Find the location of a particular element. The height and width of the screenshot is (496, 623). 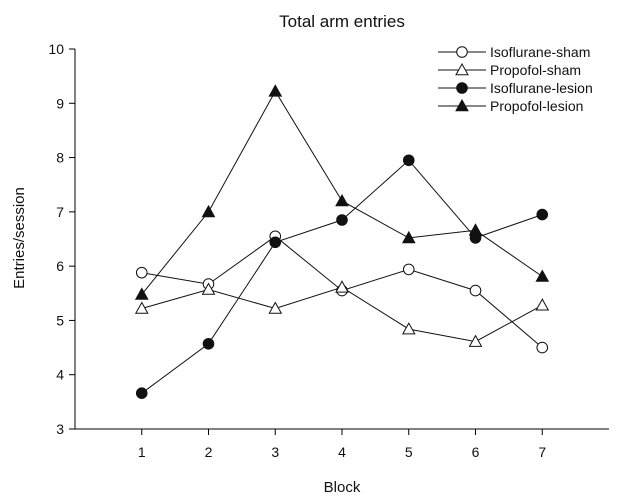

legend-item-isoflurane-sham: Isoflurane-sham is located at coordinates (514, 52).